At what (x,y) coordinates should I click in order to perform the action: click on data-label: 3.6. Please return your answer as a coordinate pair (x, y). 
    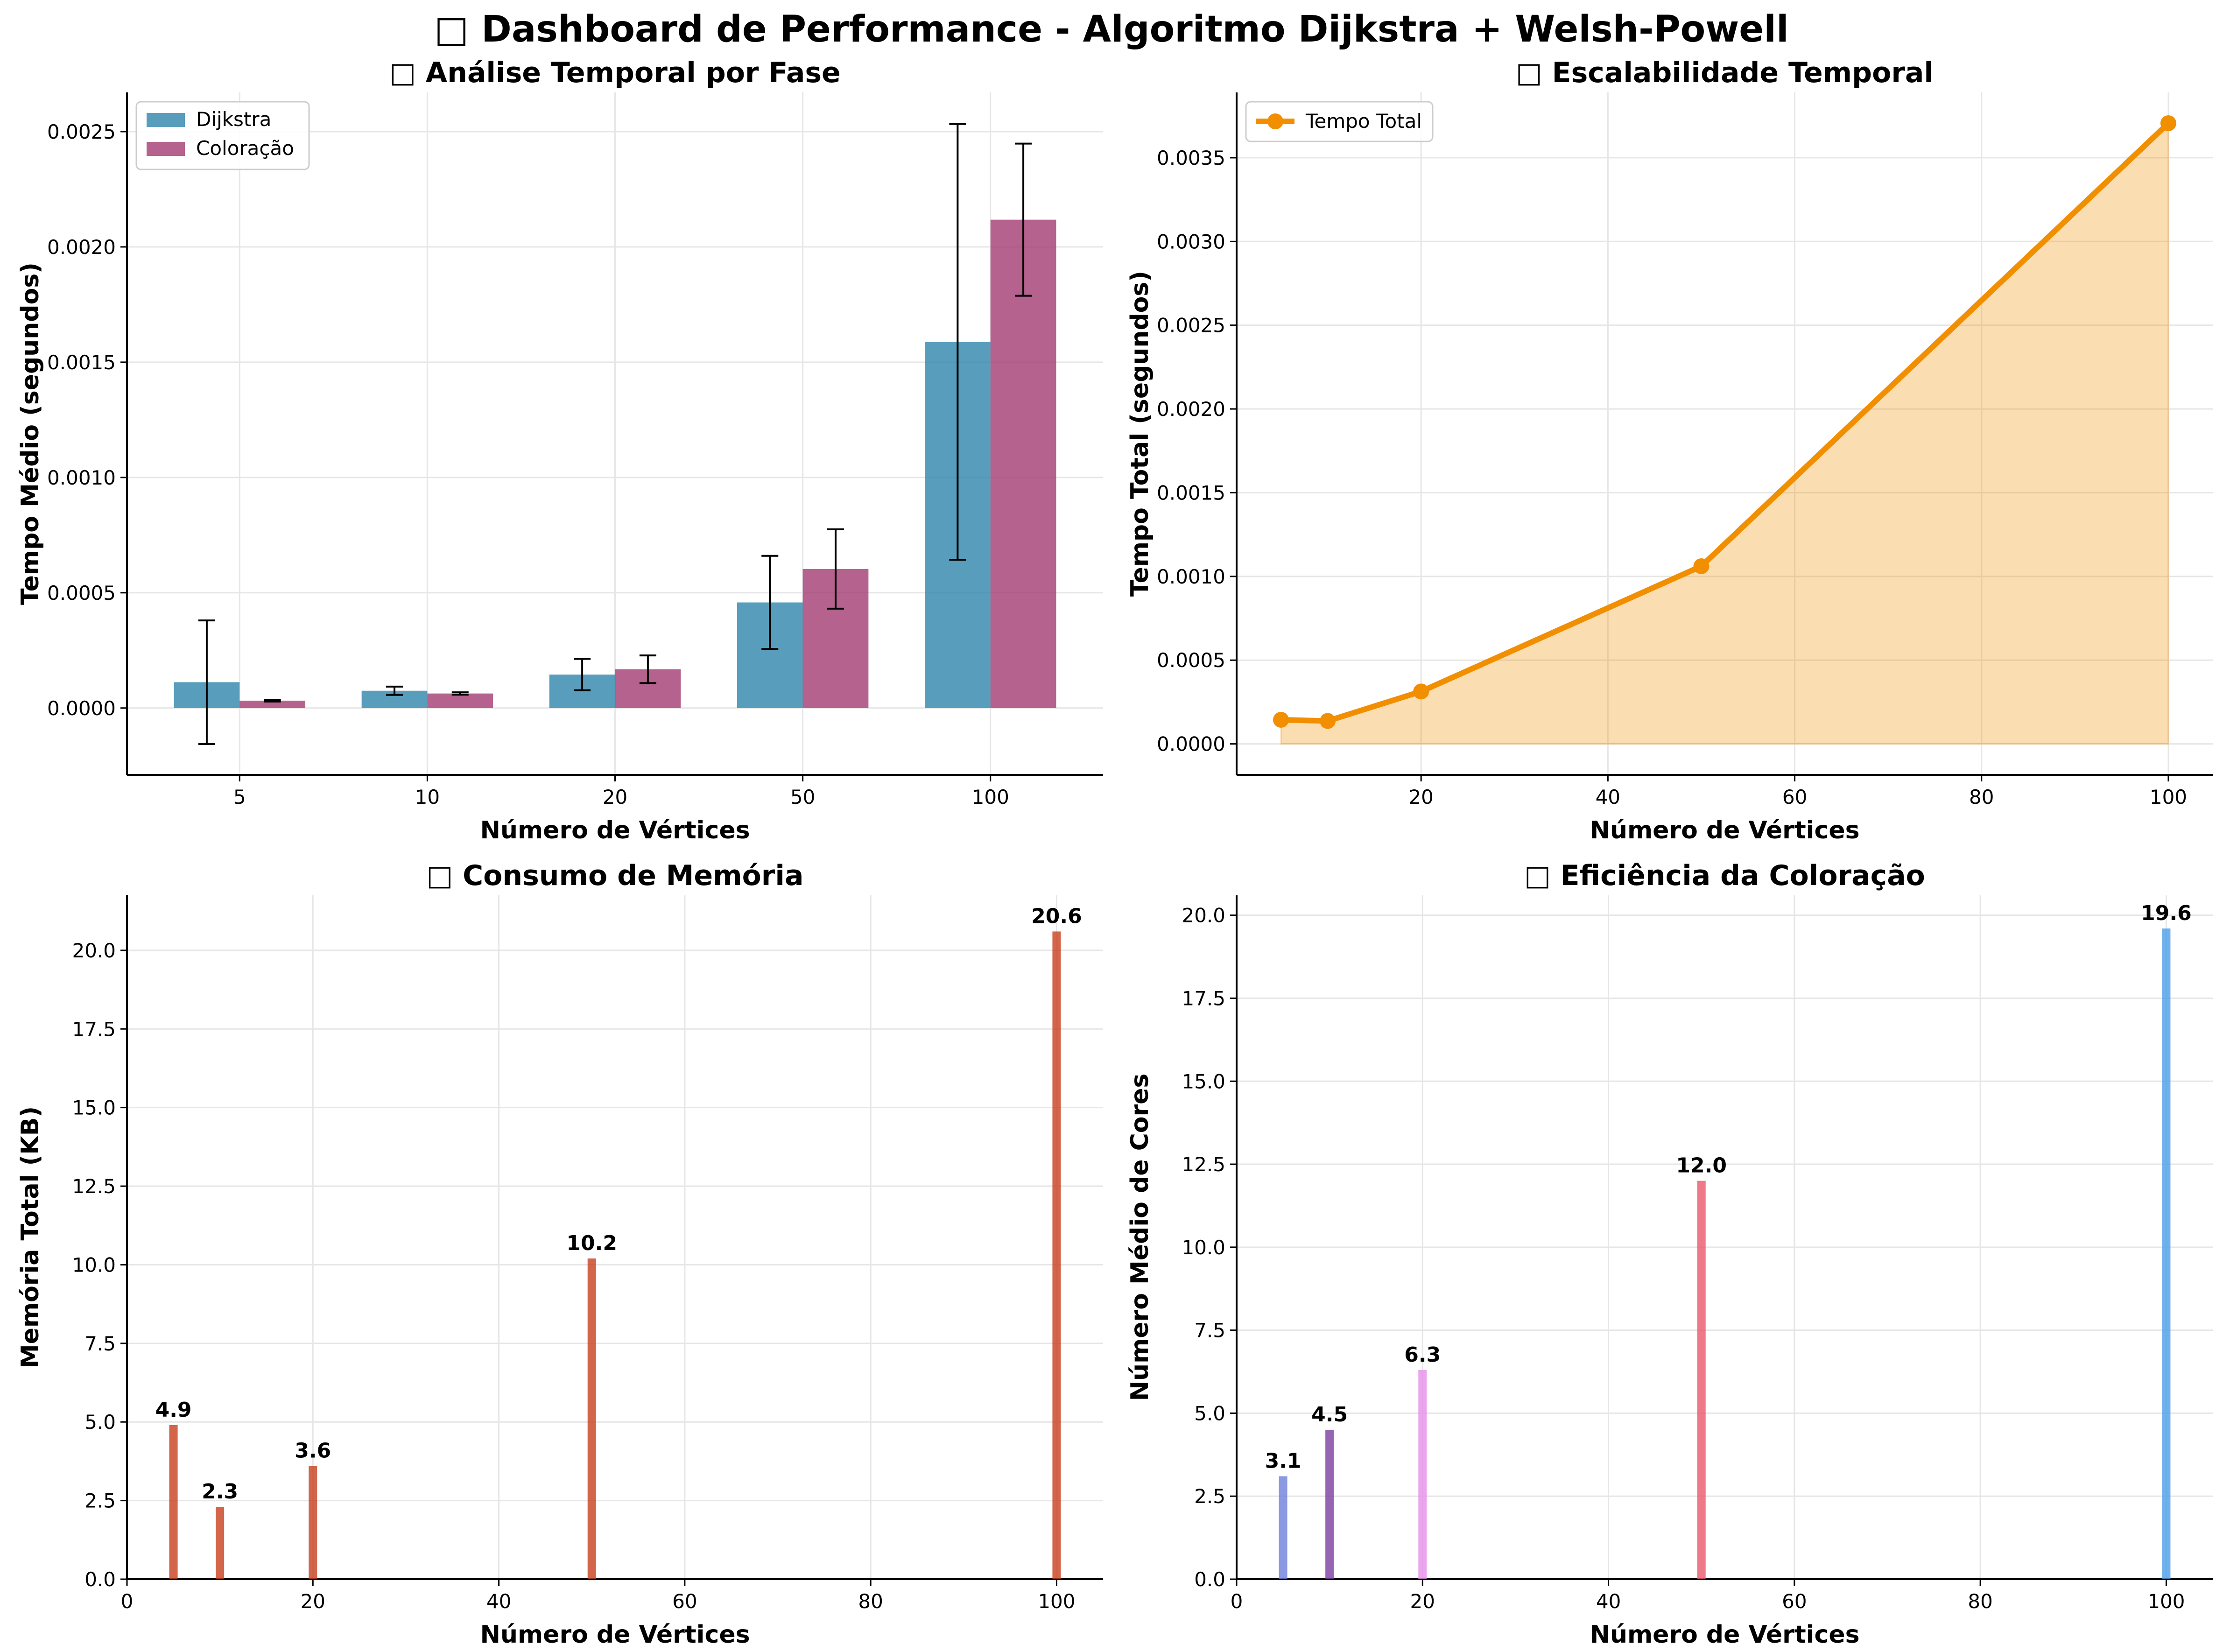
    Looking at the image, I should click on (313, 1451).